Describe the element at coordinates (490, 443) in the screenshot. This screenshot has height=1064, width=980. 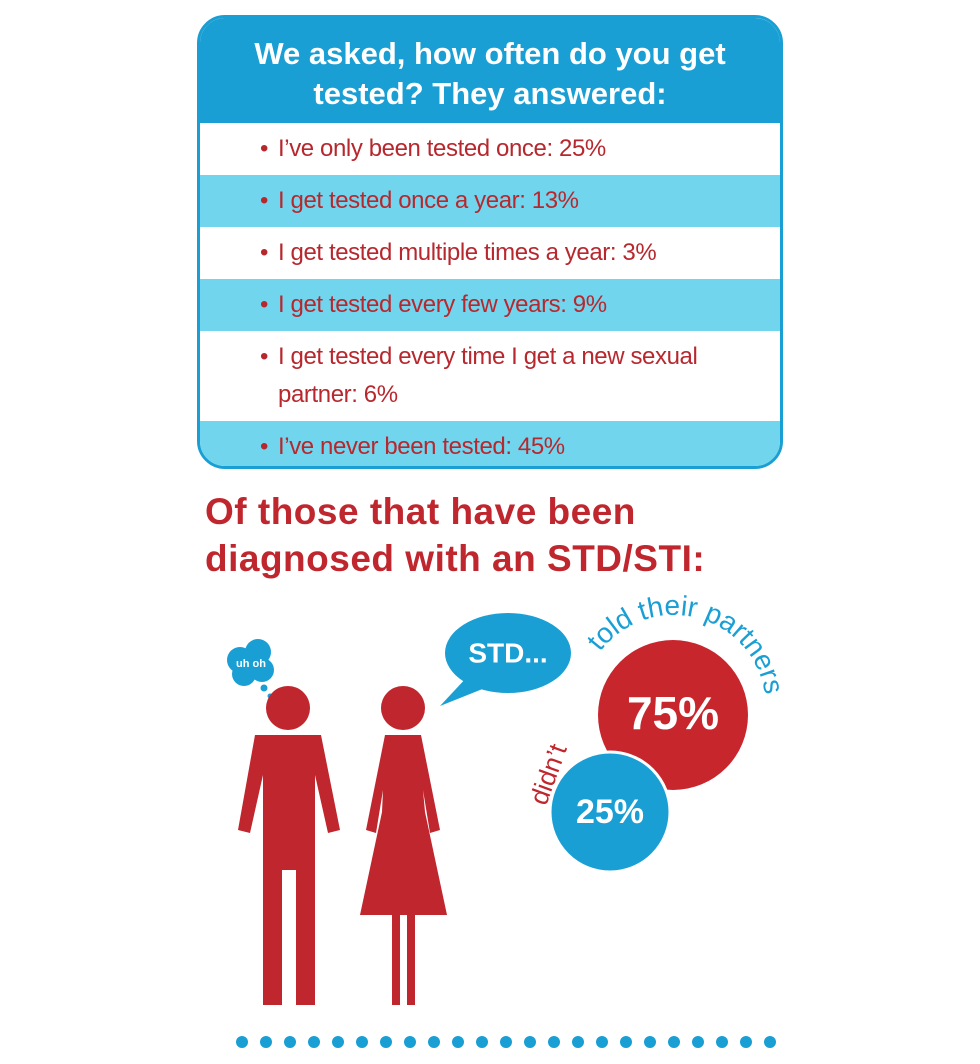
I see `answer-row: I’ve never been tested: 45%` at that location.